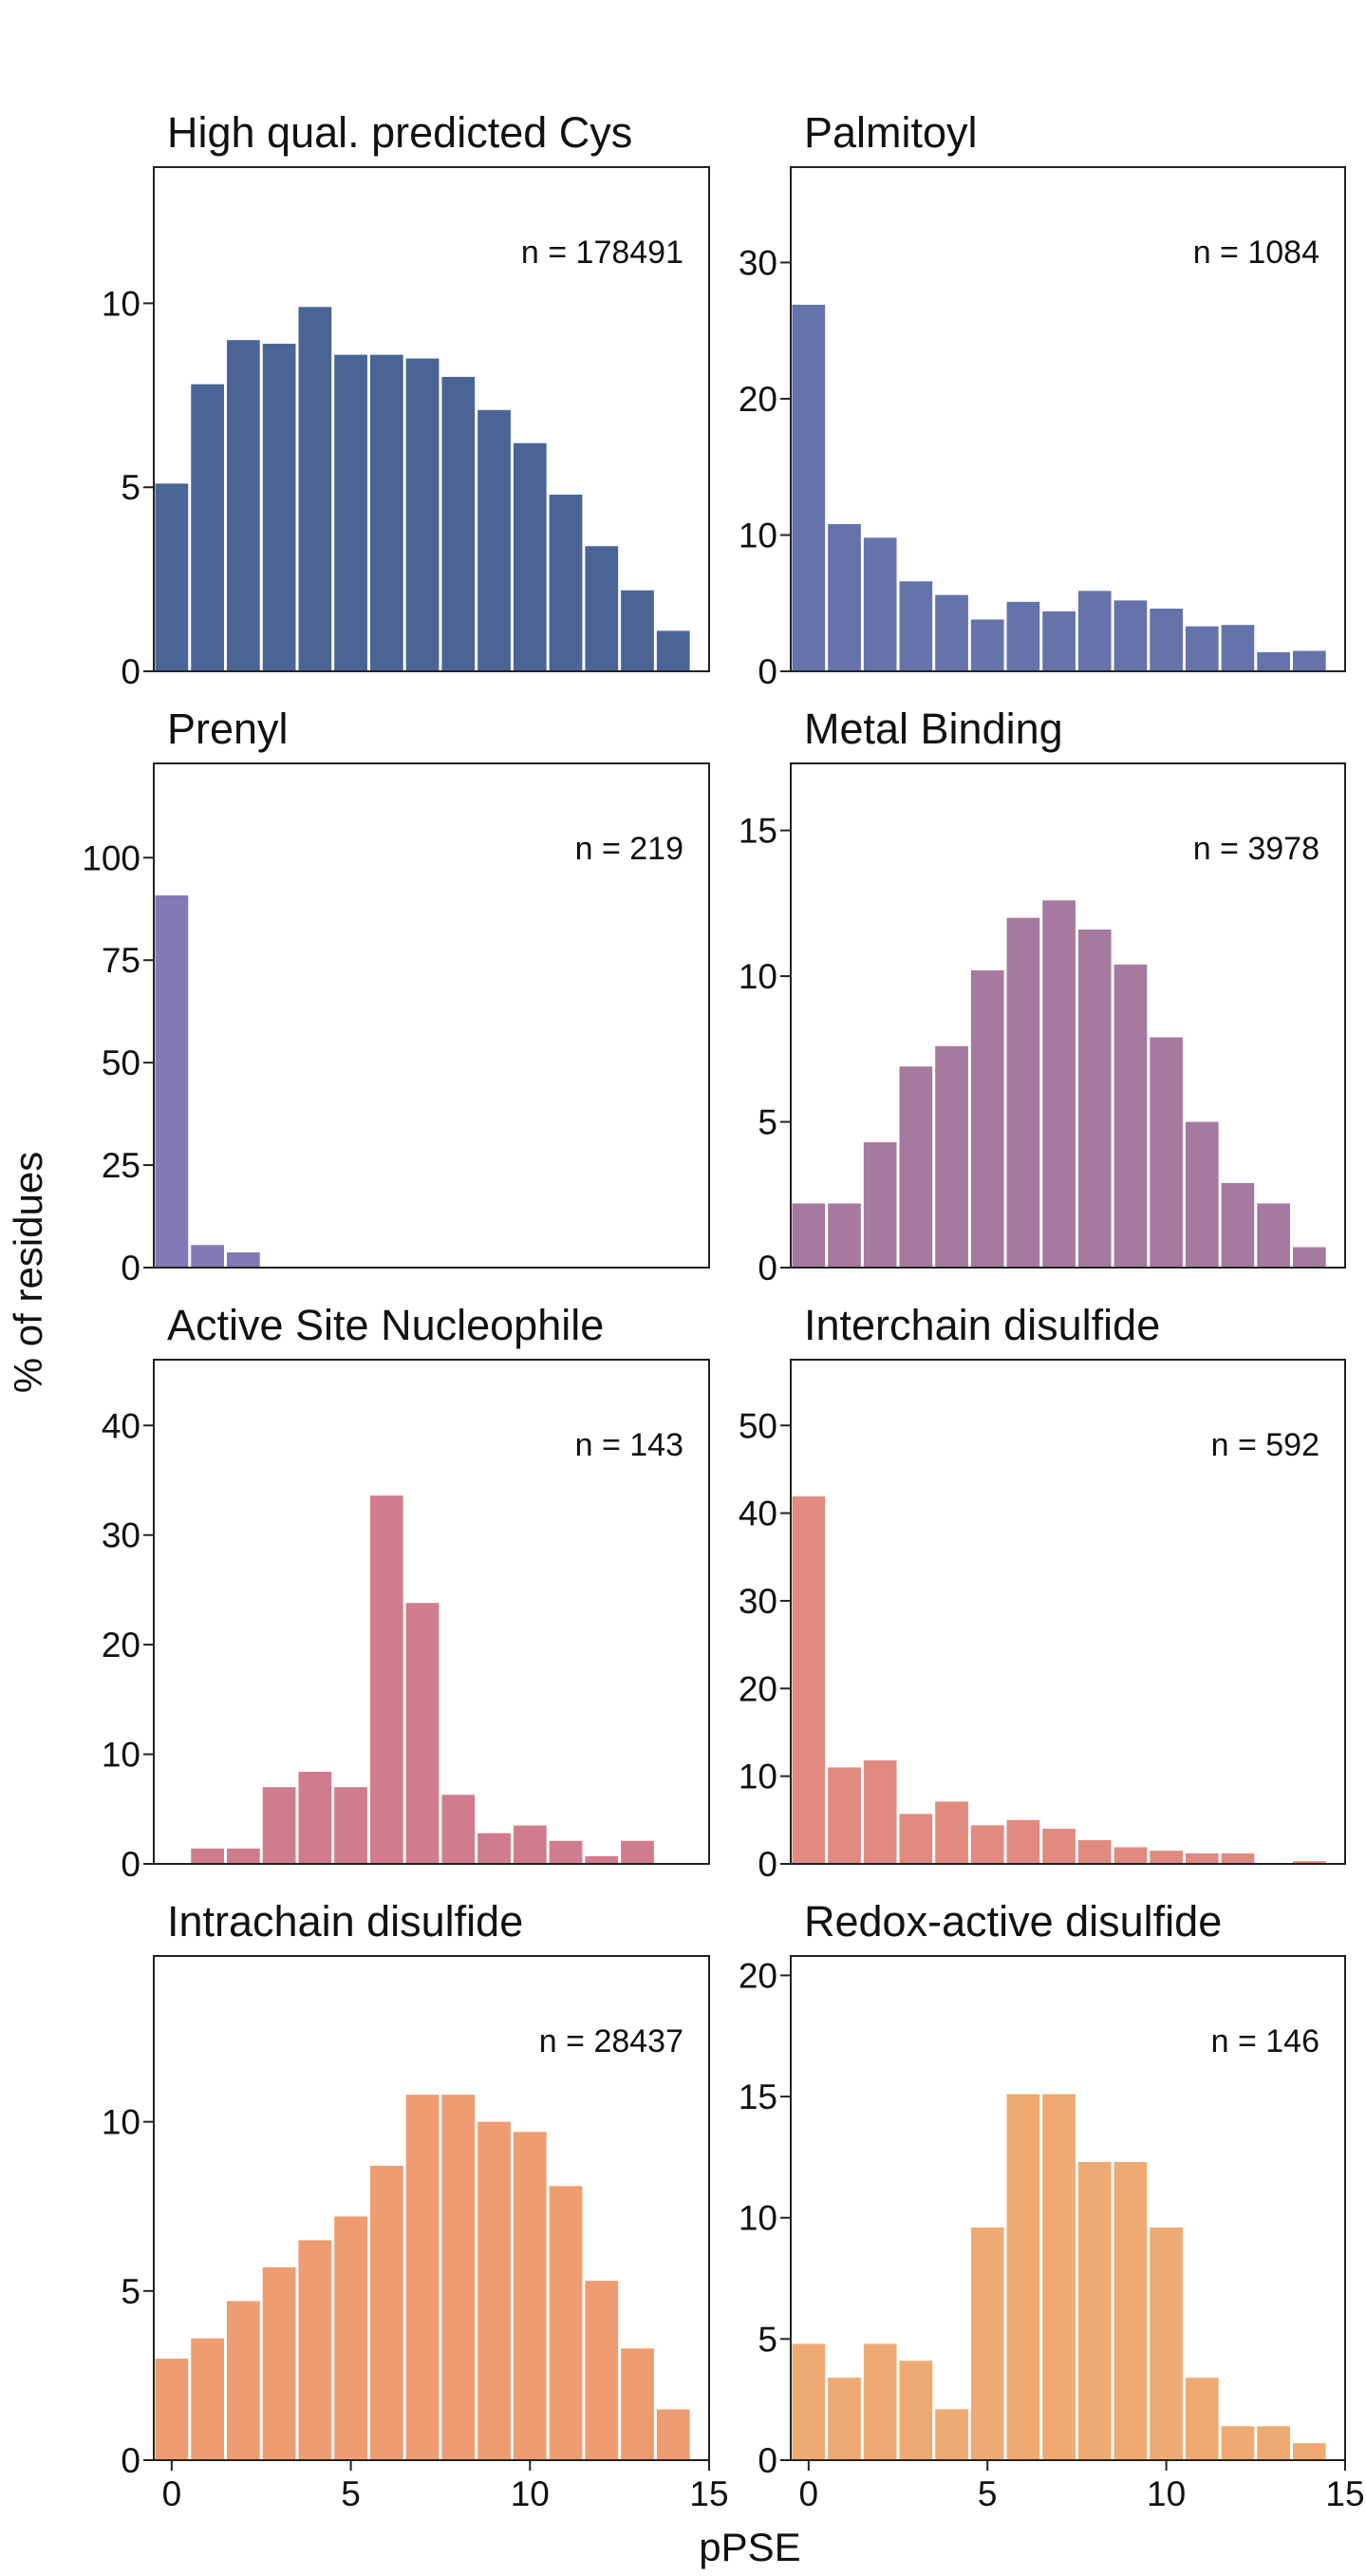 This screenshot has width=1366, height=2576. Describe the element at coordinates (1256, 253) in the screenshot. I see `panel-palmitoyl-n-label: n = 1084` at that location.